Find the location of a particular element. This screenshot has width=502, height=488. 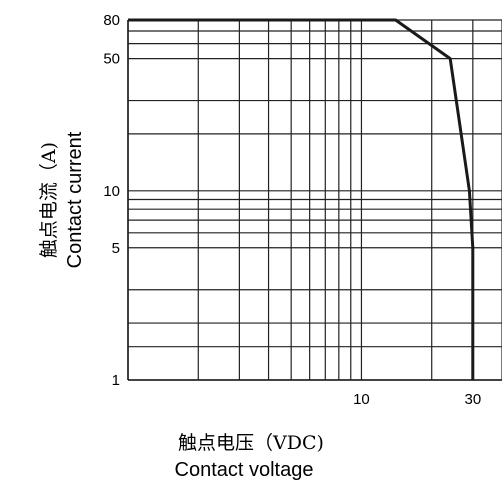

y-tick-label: 1 is located at coordinates (116, 380).